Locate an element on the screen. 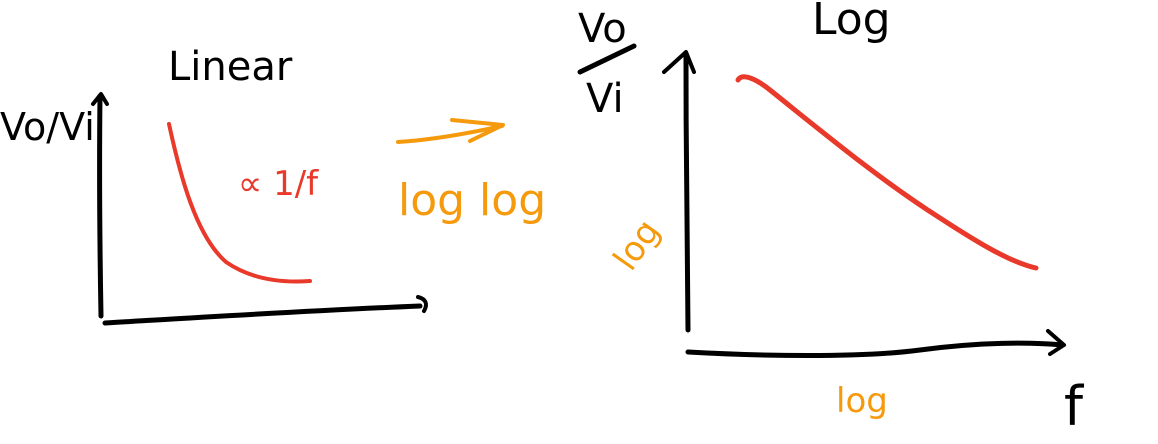 The width and height of the screenshot is (1158, 444). log-x-axis is located at coordinates (875, 349).